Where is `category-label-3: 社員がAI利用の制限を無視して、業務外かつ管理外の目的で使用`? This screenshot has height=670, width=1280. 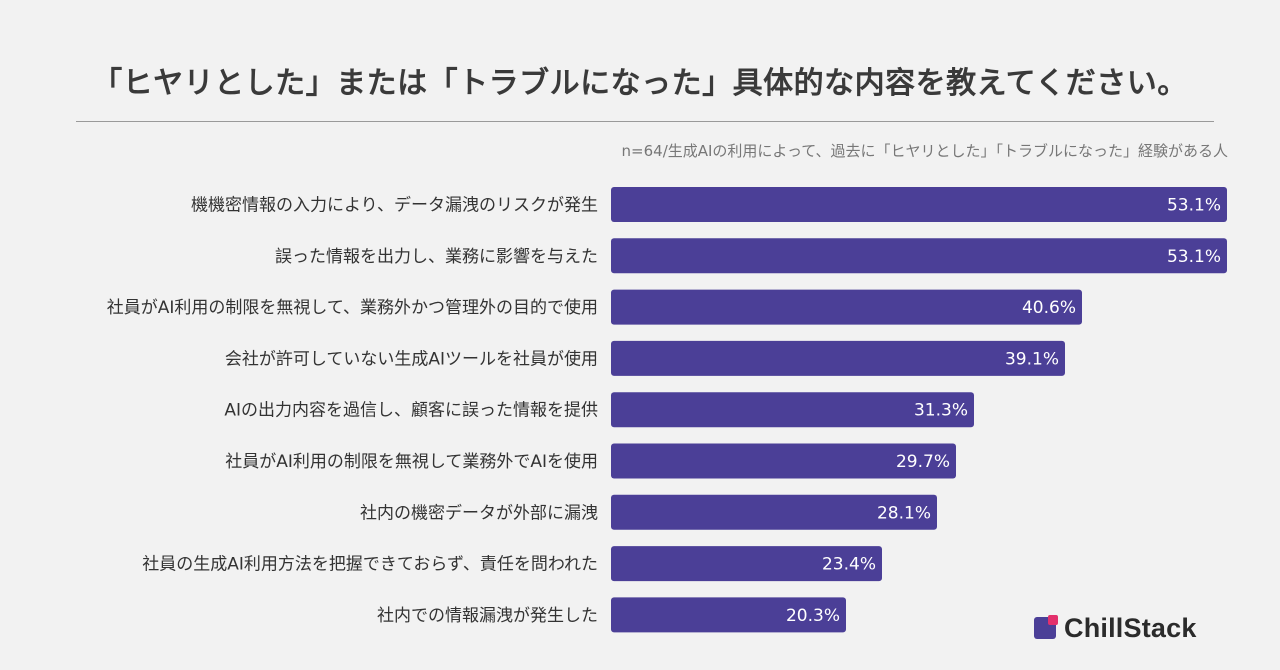
category-label-3: 社員がAI利用の制限を無視して、業務外かつ管理外の目的で使用 is located at coordinates (352, 307).